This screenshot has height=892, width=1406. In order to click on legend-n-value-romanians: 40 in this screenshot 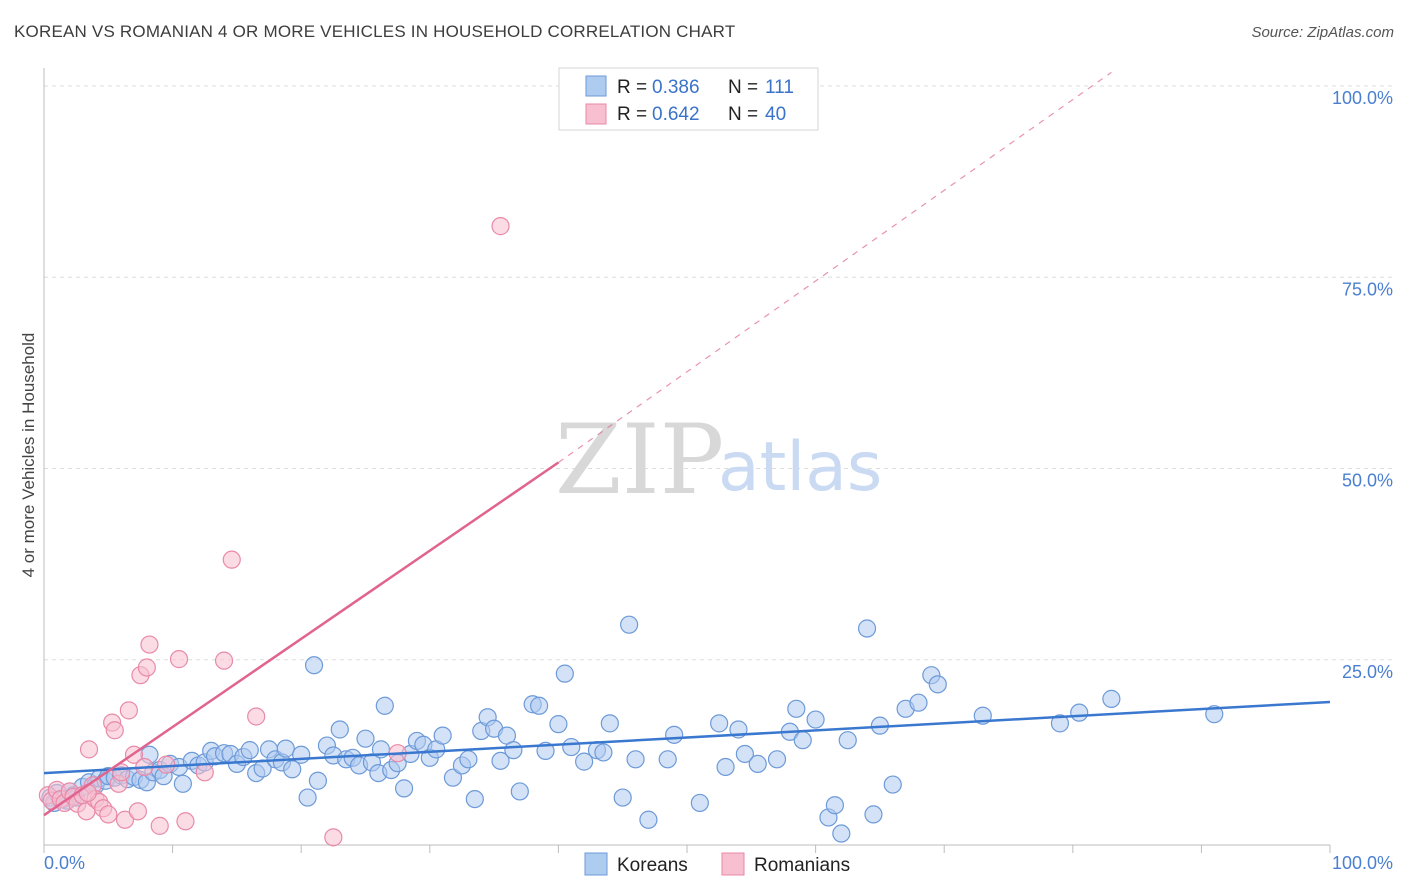, I will do `click(775, 114)`.